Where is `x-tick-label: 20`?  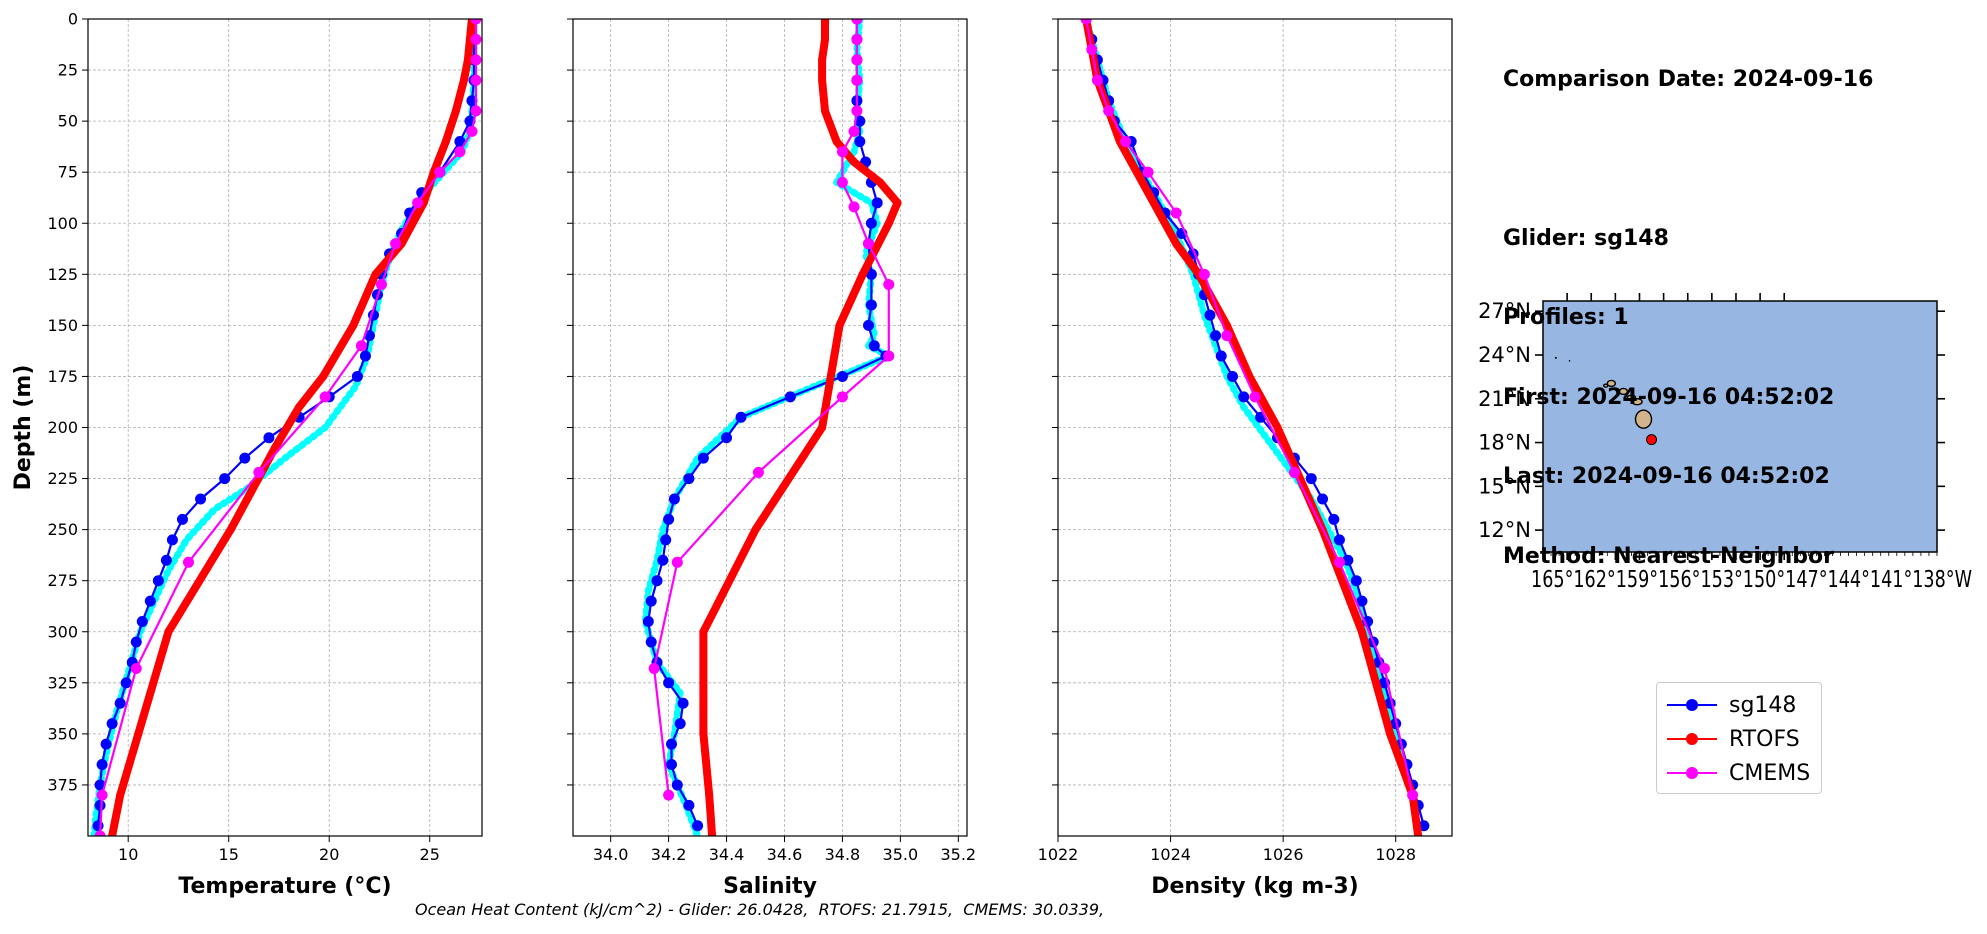
x-tick-label: 20 is located at coordinates (329, 854).